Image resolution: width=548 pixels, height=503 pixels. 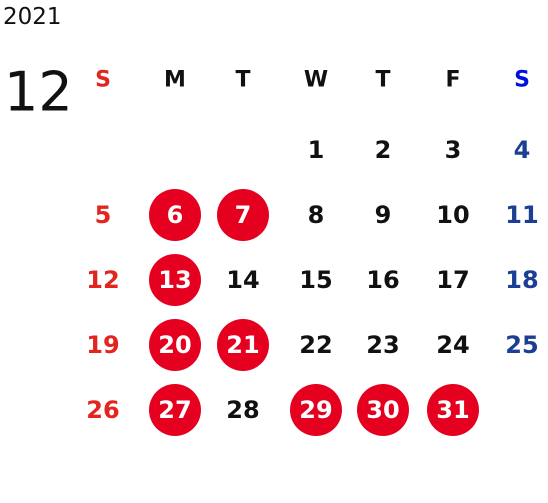 What do you see at coordinates (383, 150) in the screenshot?
I see `day: 2` at bounding box center [383, 150].